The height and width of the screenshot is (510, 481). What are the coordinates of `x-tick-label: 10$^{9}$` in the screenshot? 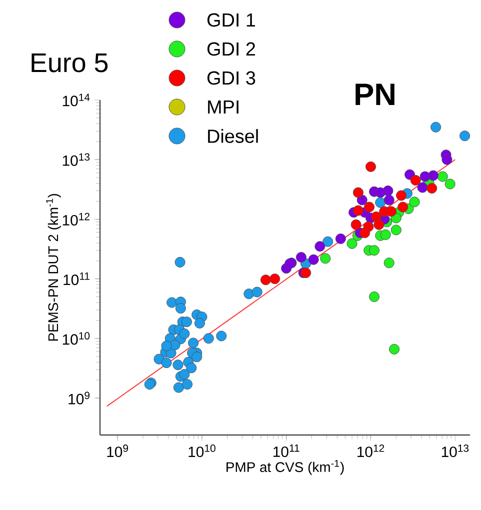 It's located at (117, 451).